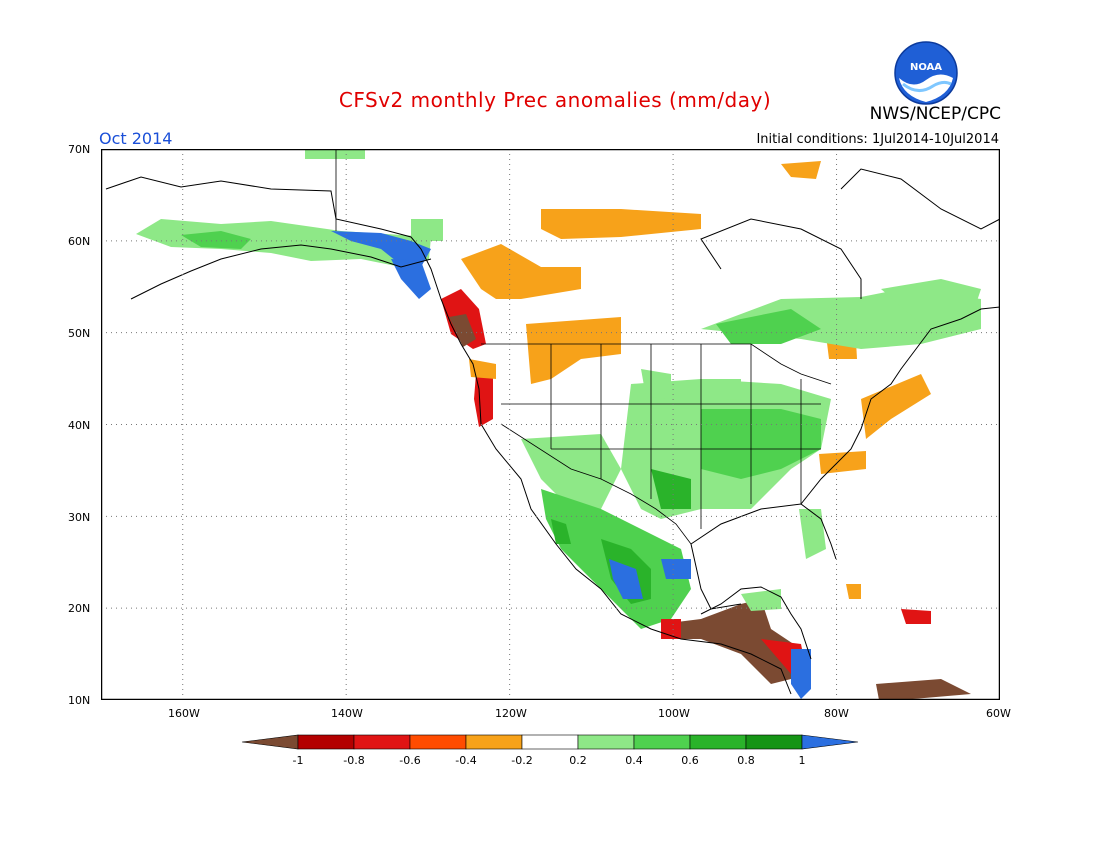 The width and height of the screenshot is (1100, 850). What do you see at coordinates (270, 742) in the screenshot?
I see `legend-arrow-low` at bounding box center [270, 742].